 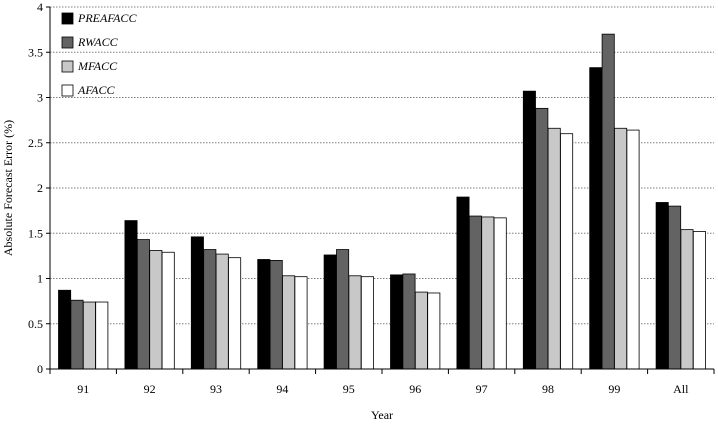 I want to click on y-tick-label: 4, so click(x=40, y=7).